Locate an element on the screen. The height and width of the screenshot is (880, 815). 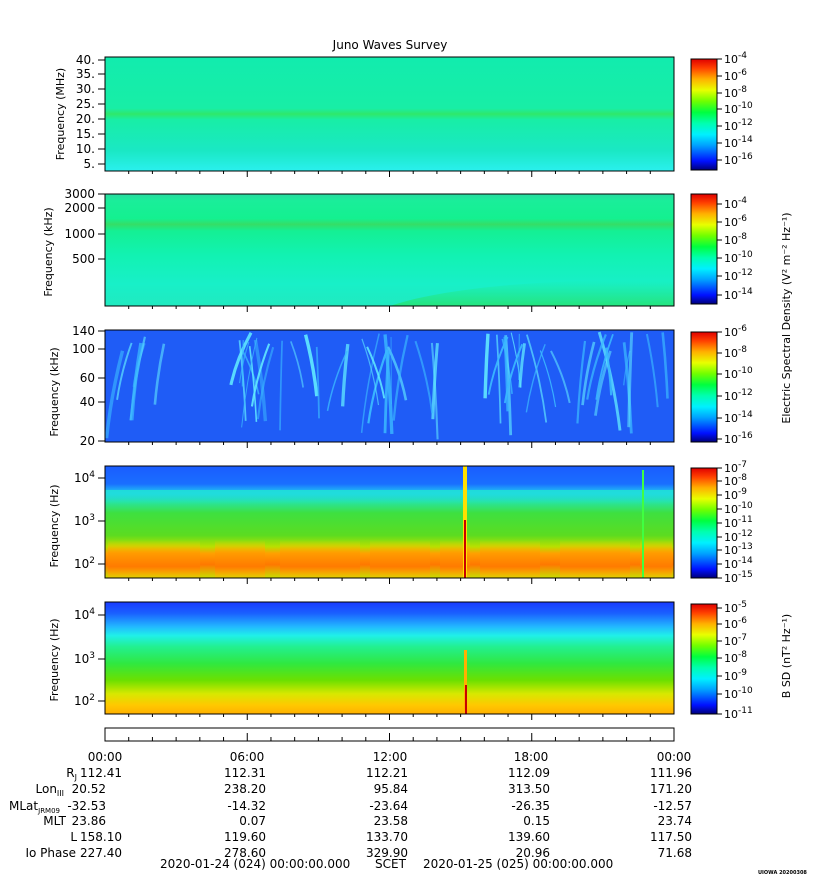
cb3-tick-label-3: 10⁻¹⁰ is located at coordinates (738, 373).